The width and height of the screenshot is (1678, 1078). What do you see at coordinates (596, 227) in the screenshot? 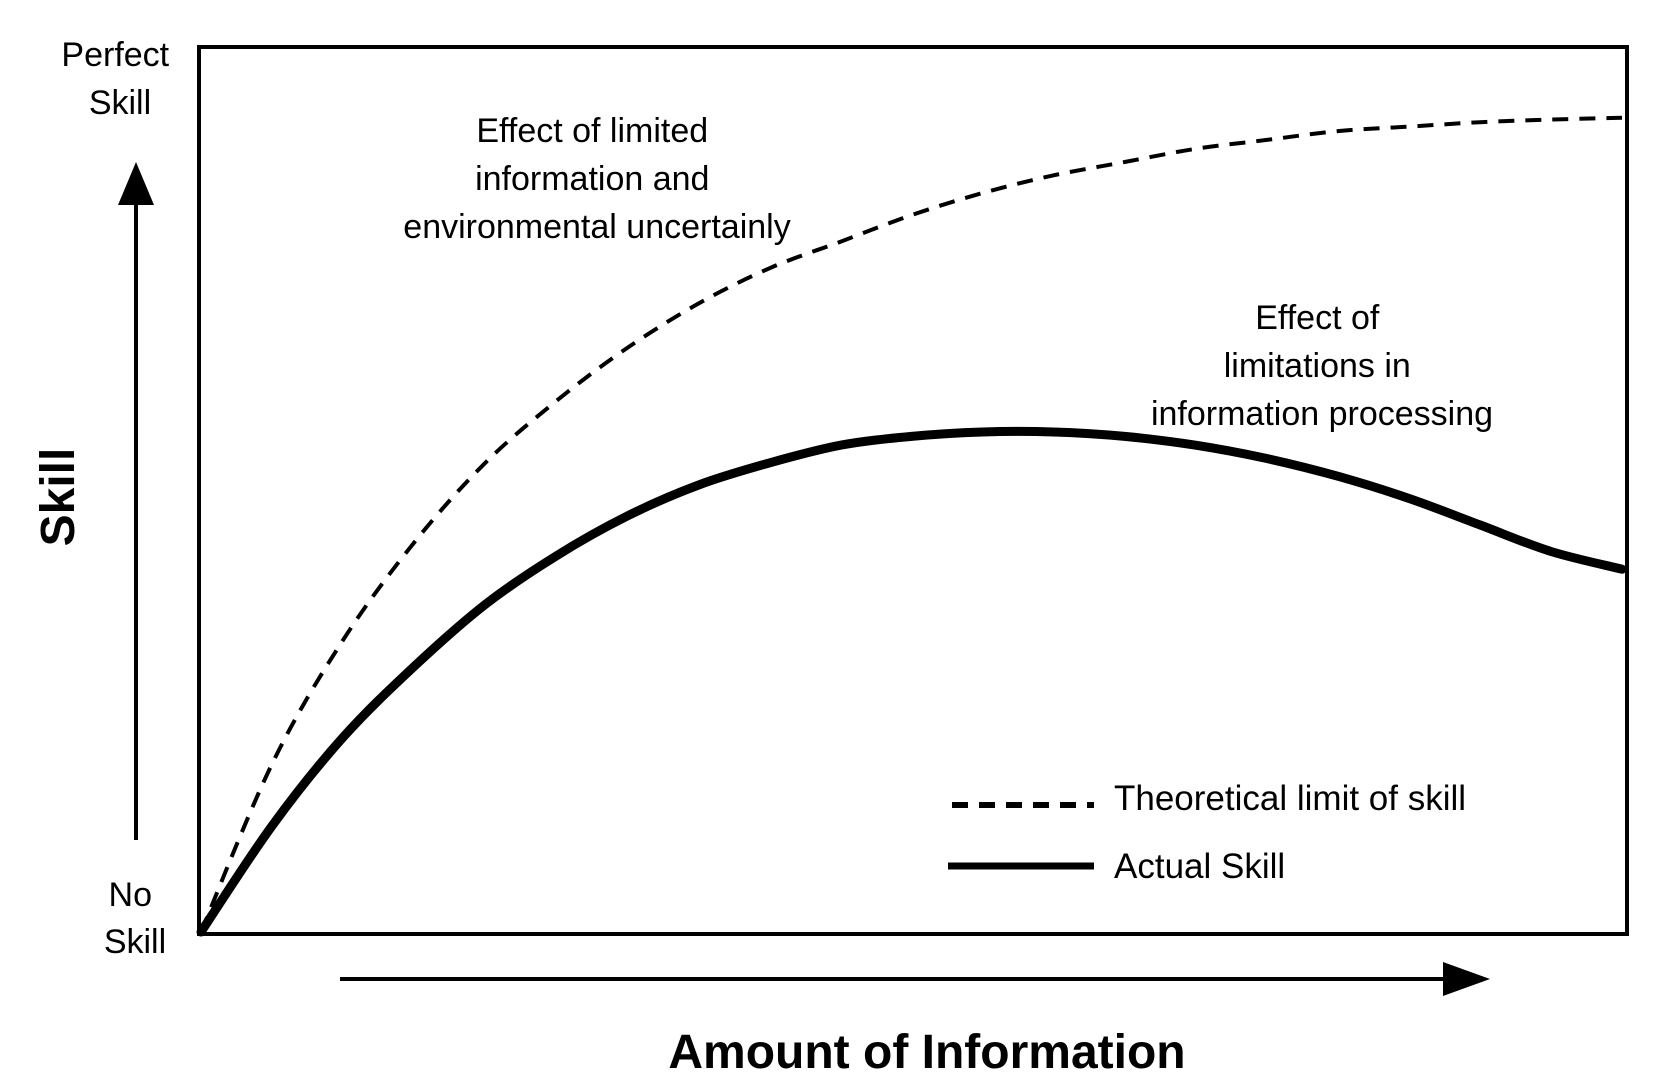
I see `annotation-uncertainty-line-3: environmental uncertainly` at bounding box center [596, 227].